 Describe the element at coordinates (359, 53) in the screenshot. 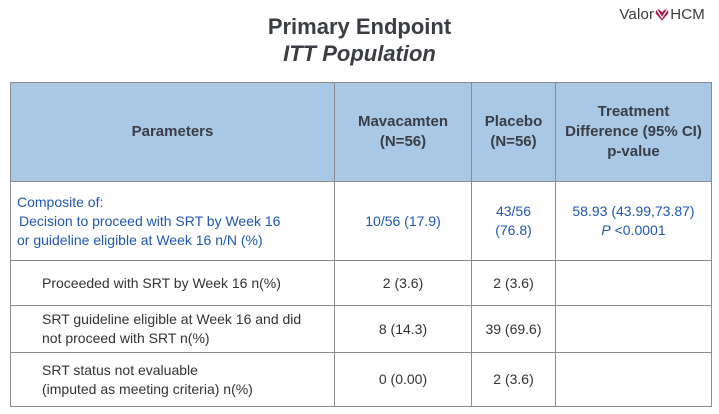

I see `page-subtitle: ITT Population` at that location.